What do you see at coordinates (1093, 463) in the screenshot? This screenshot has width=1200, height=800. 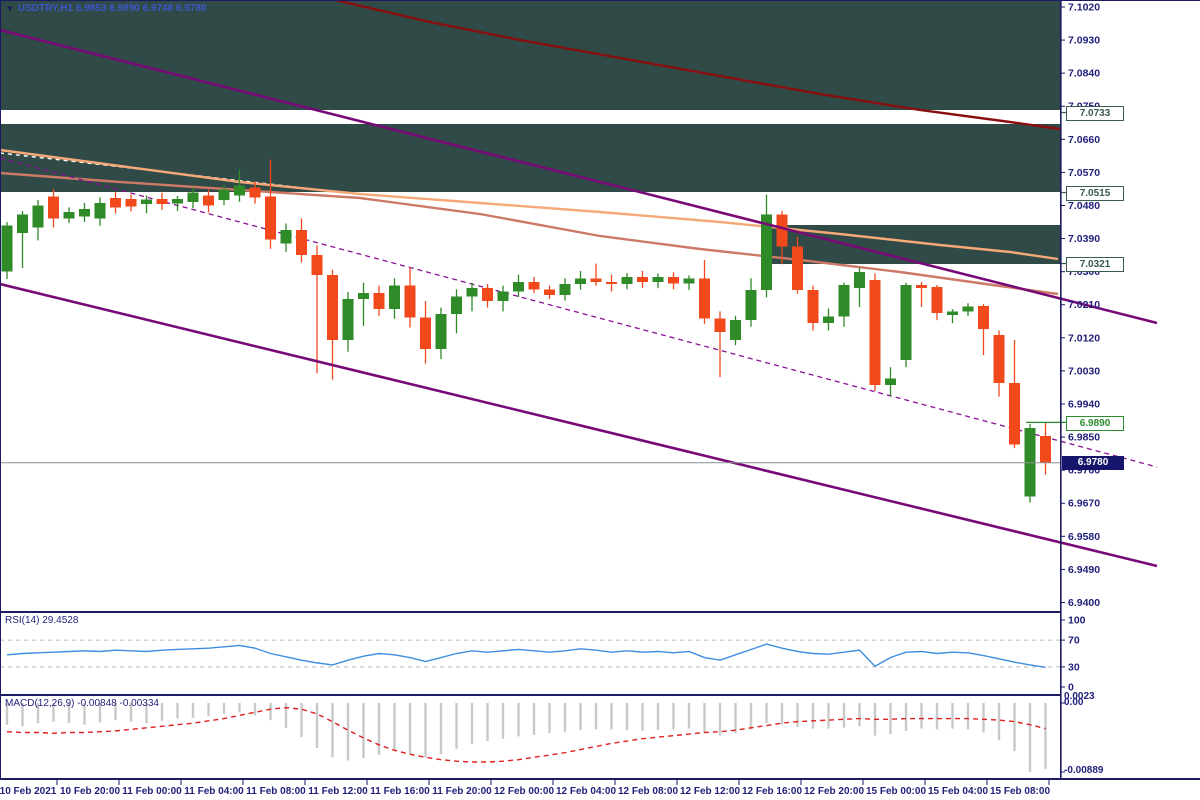 I see `current-price-box: 6.9780` at bounding box center [1093, 463].